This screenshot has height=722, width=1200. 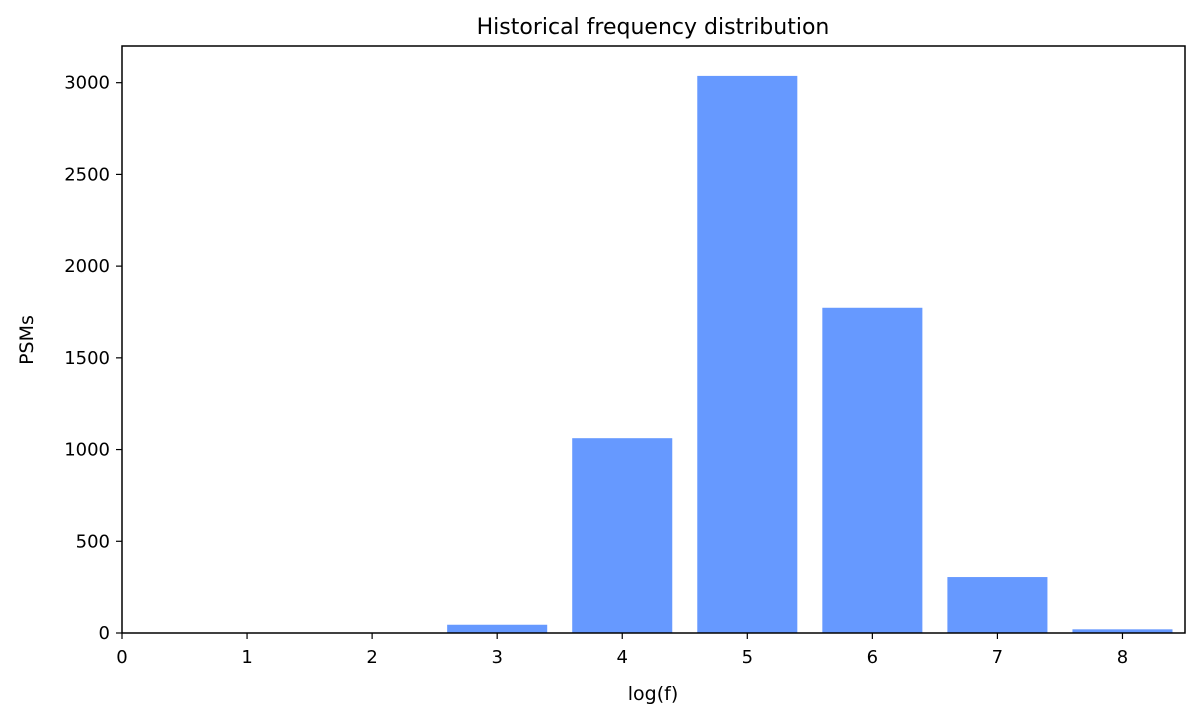 I want to click on y-tick-label: 3000, so click(x=87, y=83).